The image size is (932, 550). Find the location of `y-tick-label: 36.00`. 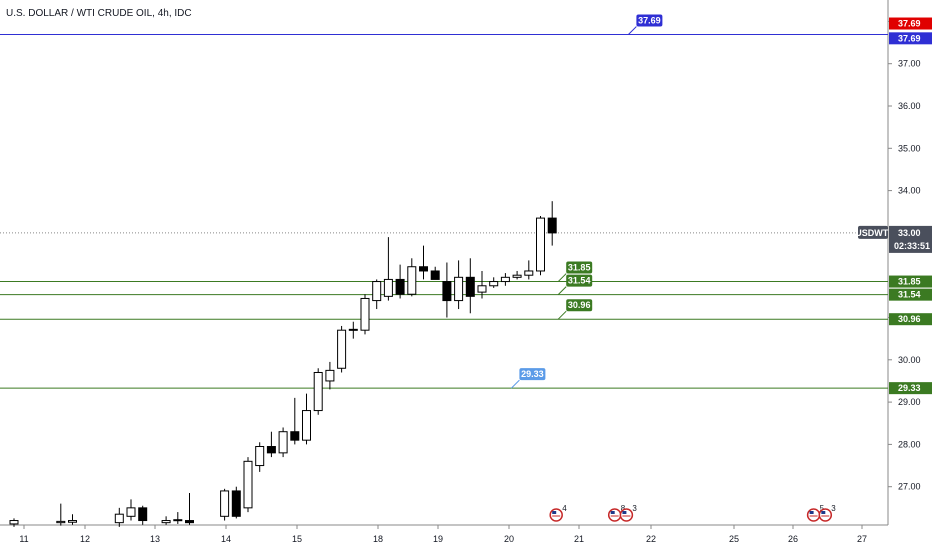

y-tick-label: 36.00 is located at coordinates (909, 106).